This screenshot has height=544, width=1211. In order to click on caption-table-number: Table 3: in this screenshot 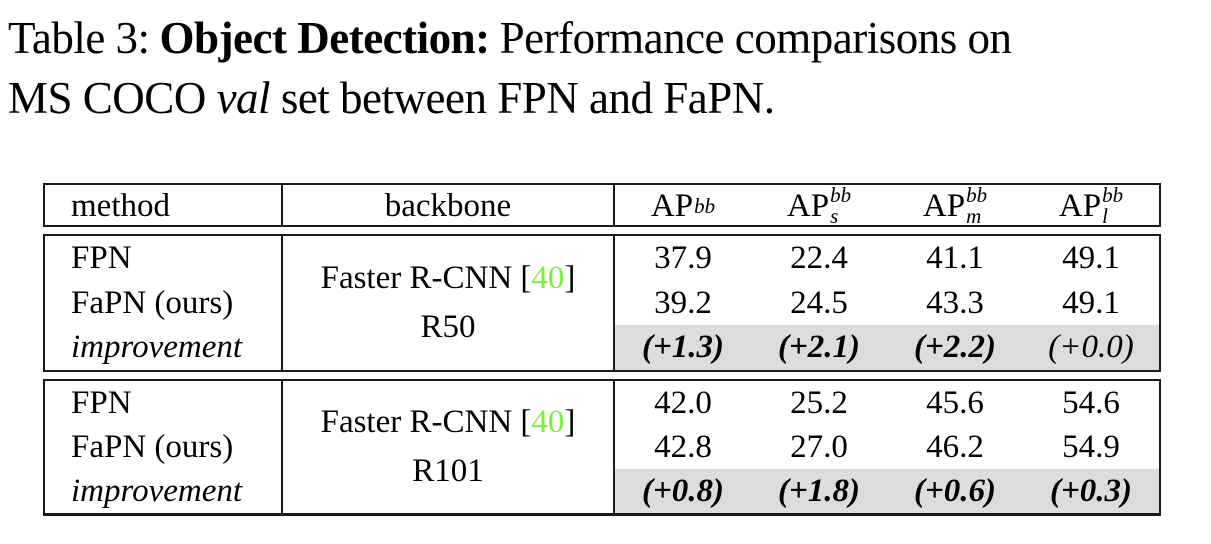, I will do `click(79, 38)`.